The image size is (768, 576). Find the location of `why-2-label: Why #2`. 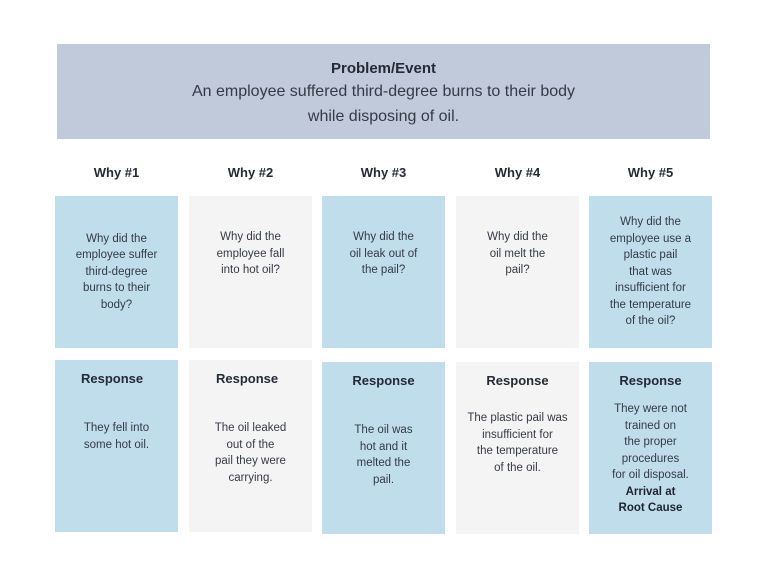

why-2-label: Why #2 is located at coordinates (250, 172).